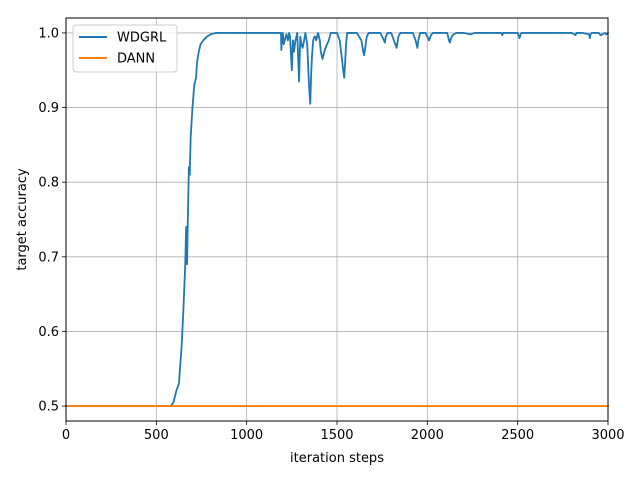 This screenshot has height=480, width=640. I want to click on y-tick-label: 0.5, so click(48, 407).